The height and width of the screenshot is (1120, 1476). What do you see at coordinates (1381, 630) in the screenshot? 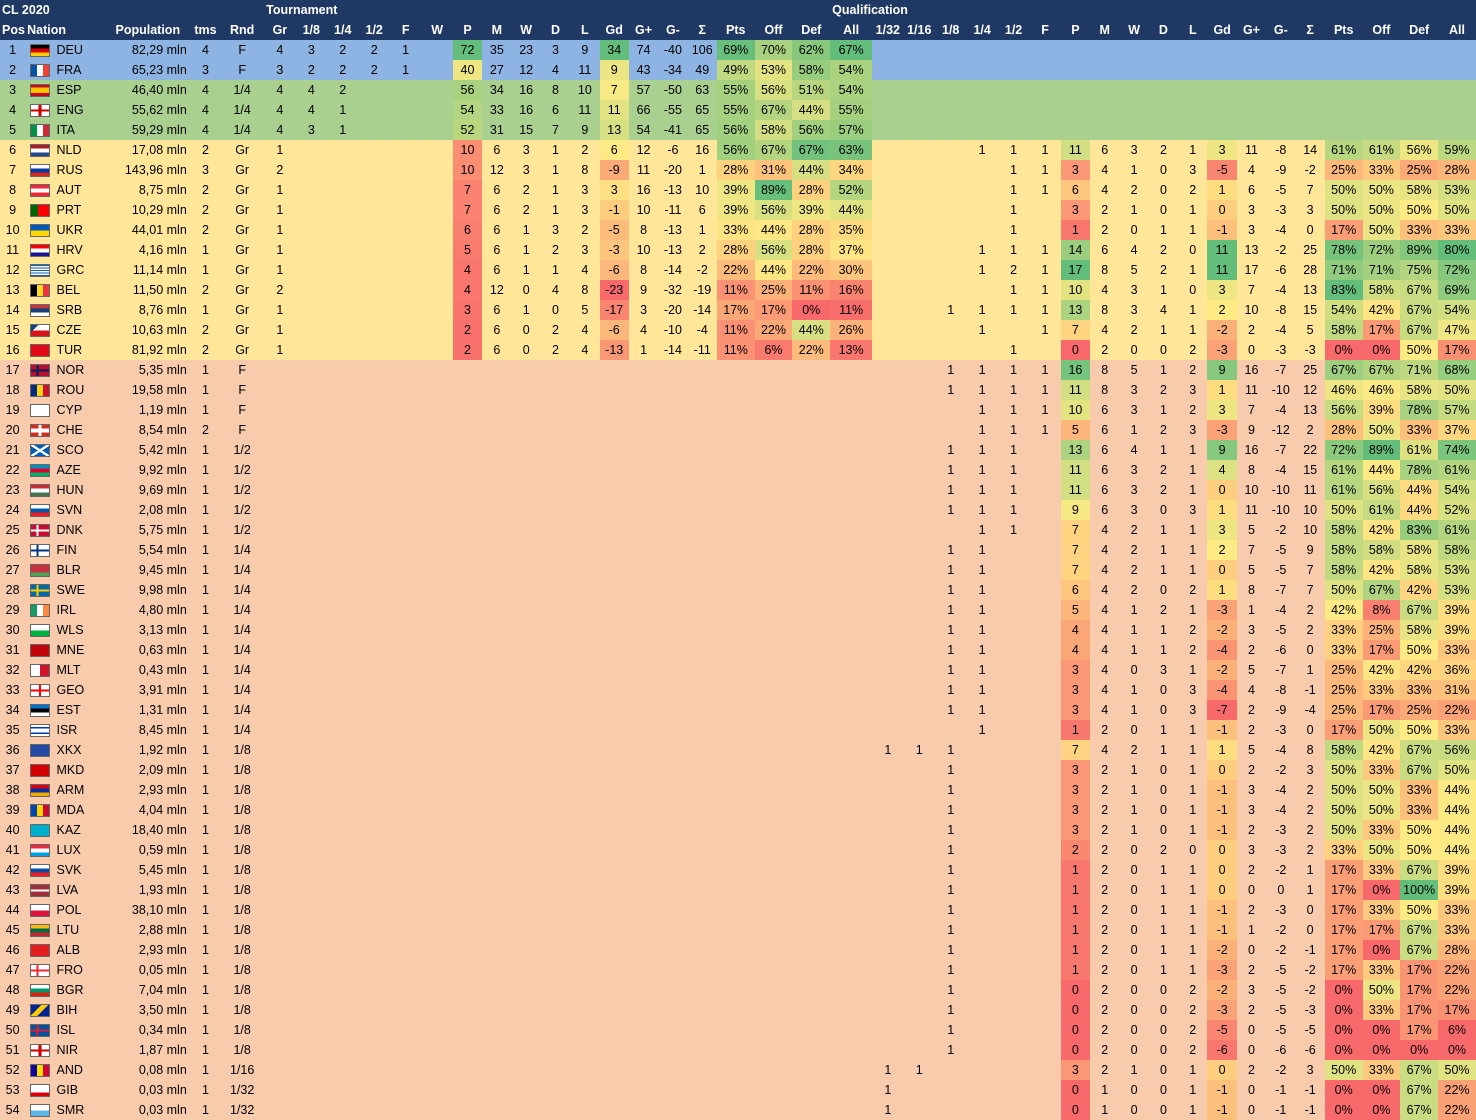
I see `qualification-stat-cell: 25%` at bounding box center [1381, 630].